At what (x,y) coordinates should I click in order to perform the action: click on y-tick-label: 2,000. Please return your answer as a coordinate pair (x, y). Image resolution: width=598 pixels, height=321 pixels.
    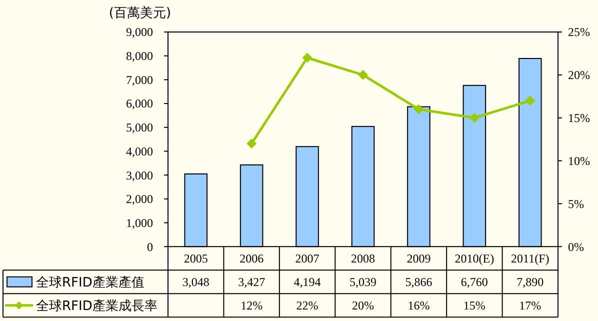
    Looking at the image, I should click on (139, 199).